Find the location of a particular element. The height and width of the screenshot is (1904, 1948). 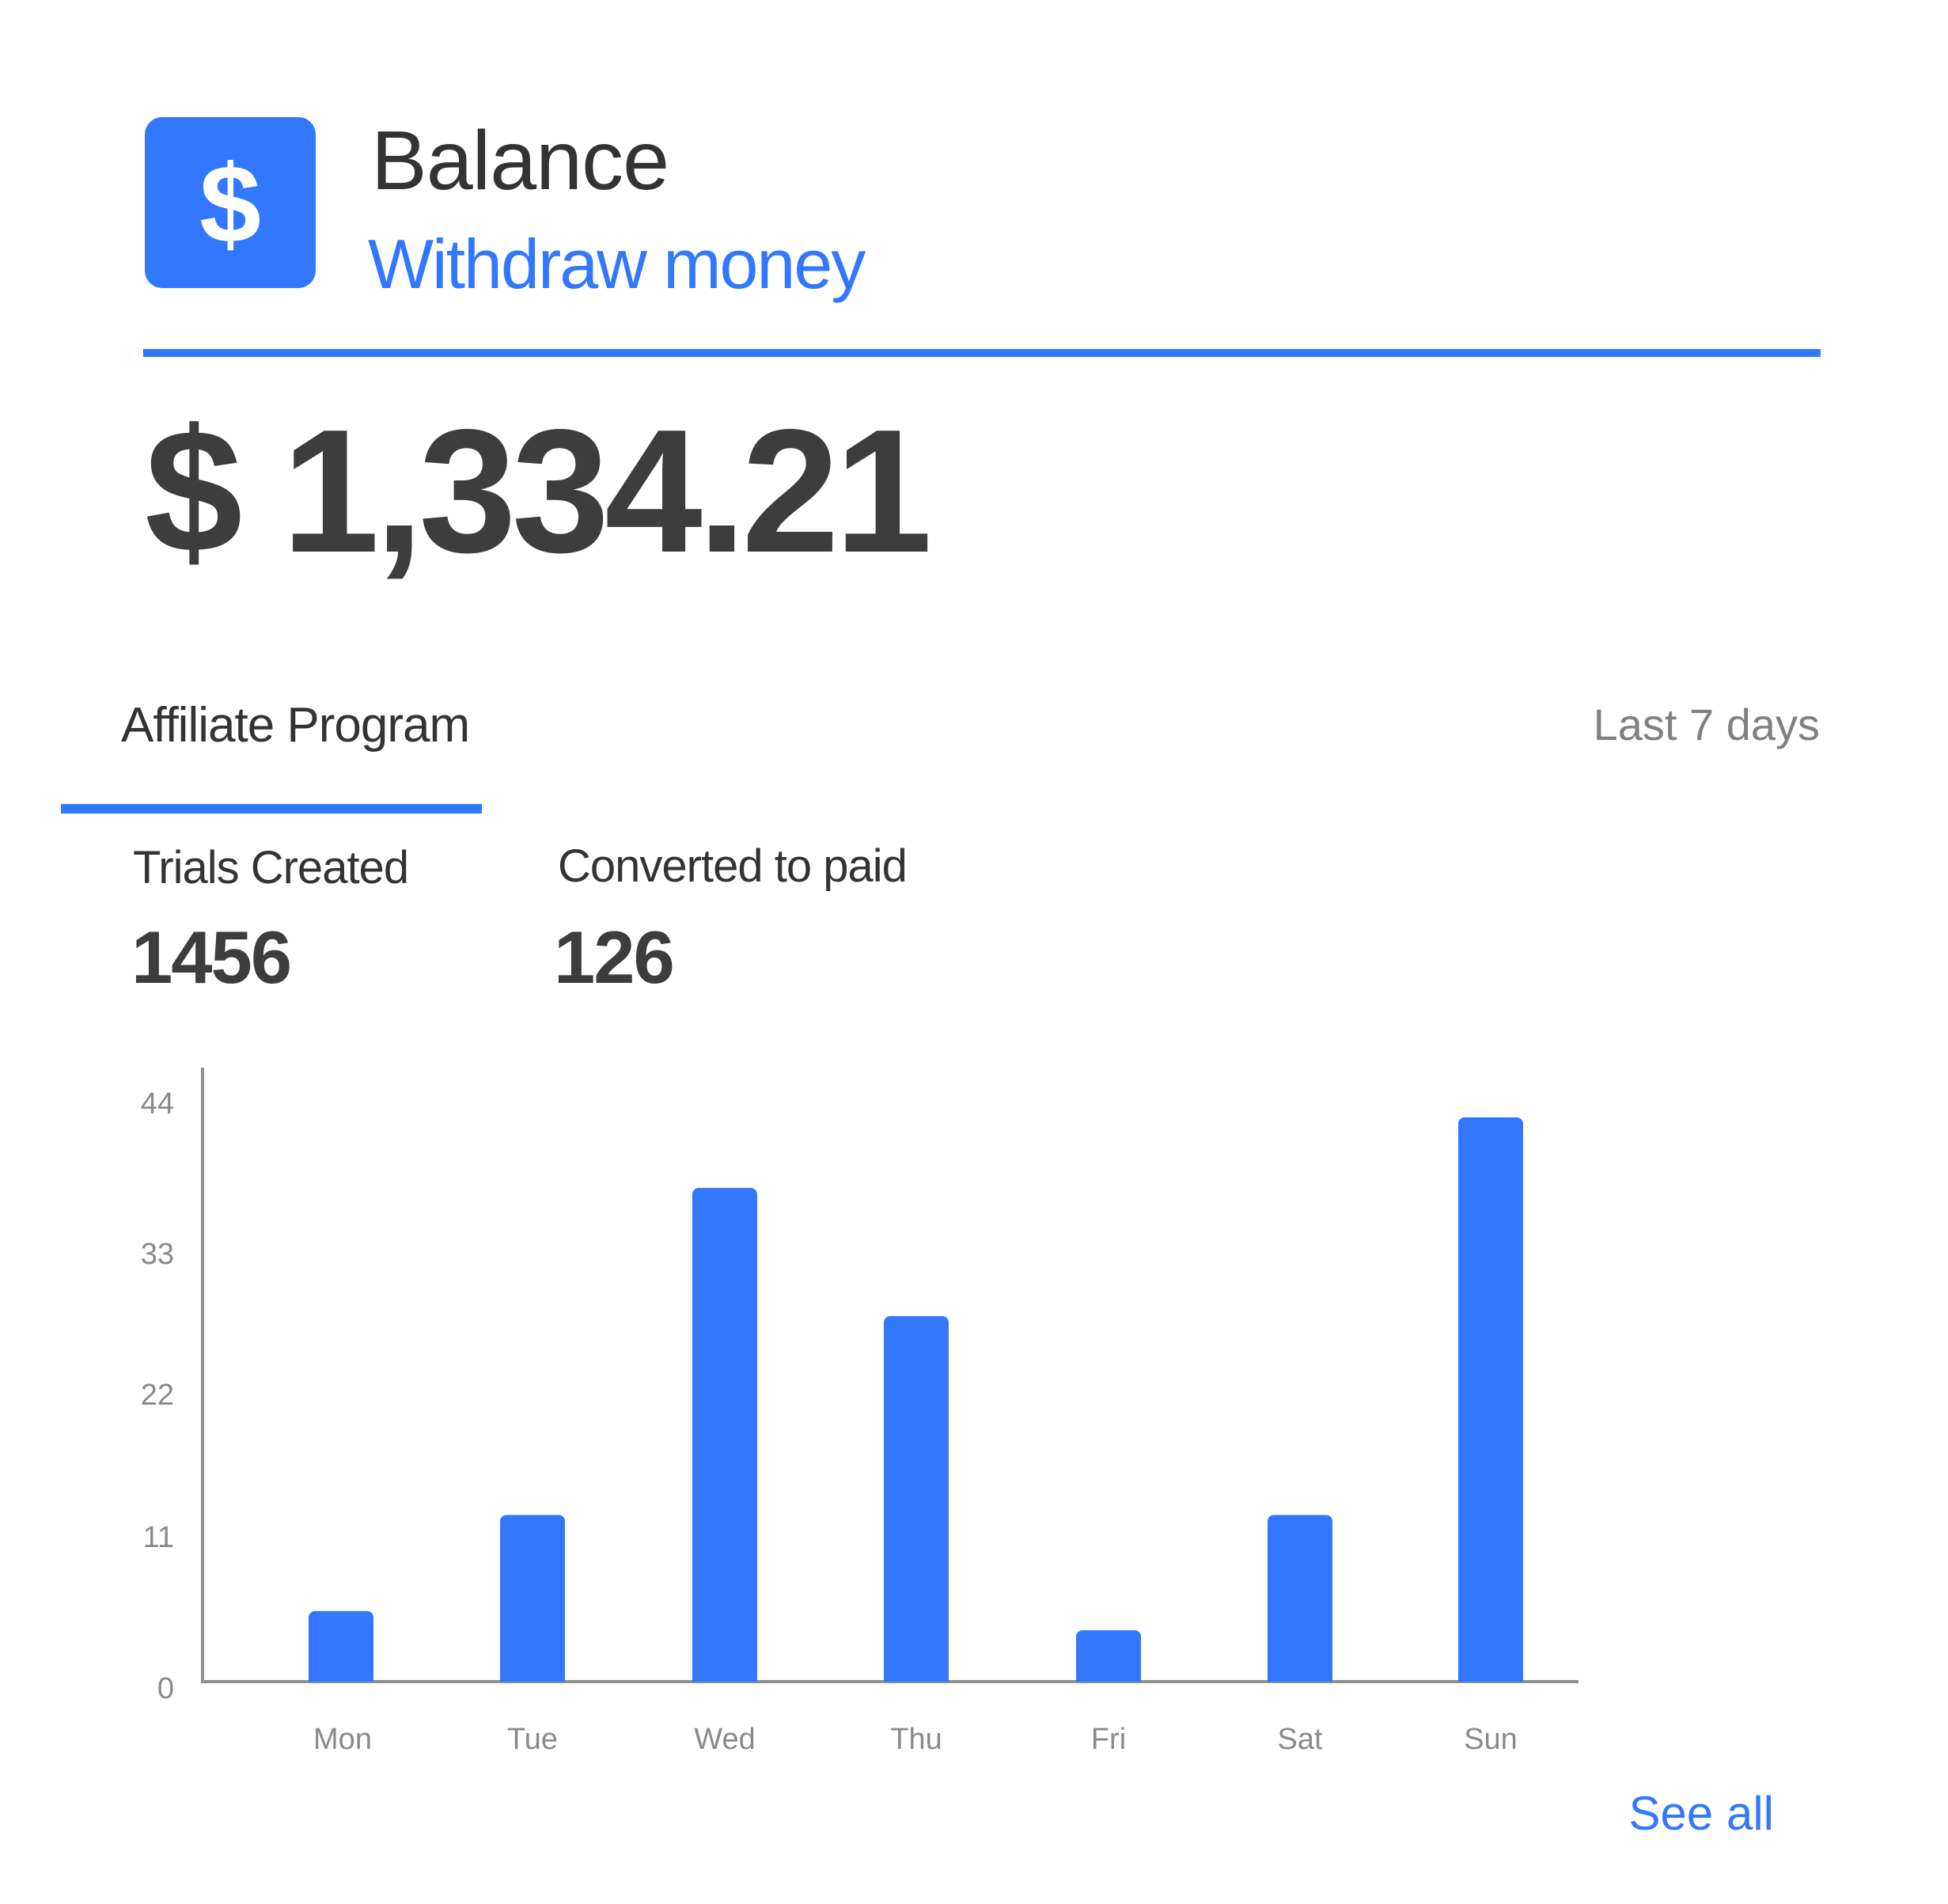

see-all-link: See all is located at coordinates (1701, 1813).